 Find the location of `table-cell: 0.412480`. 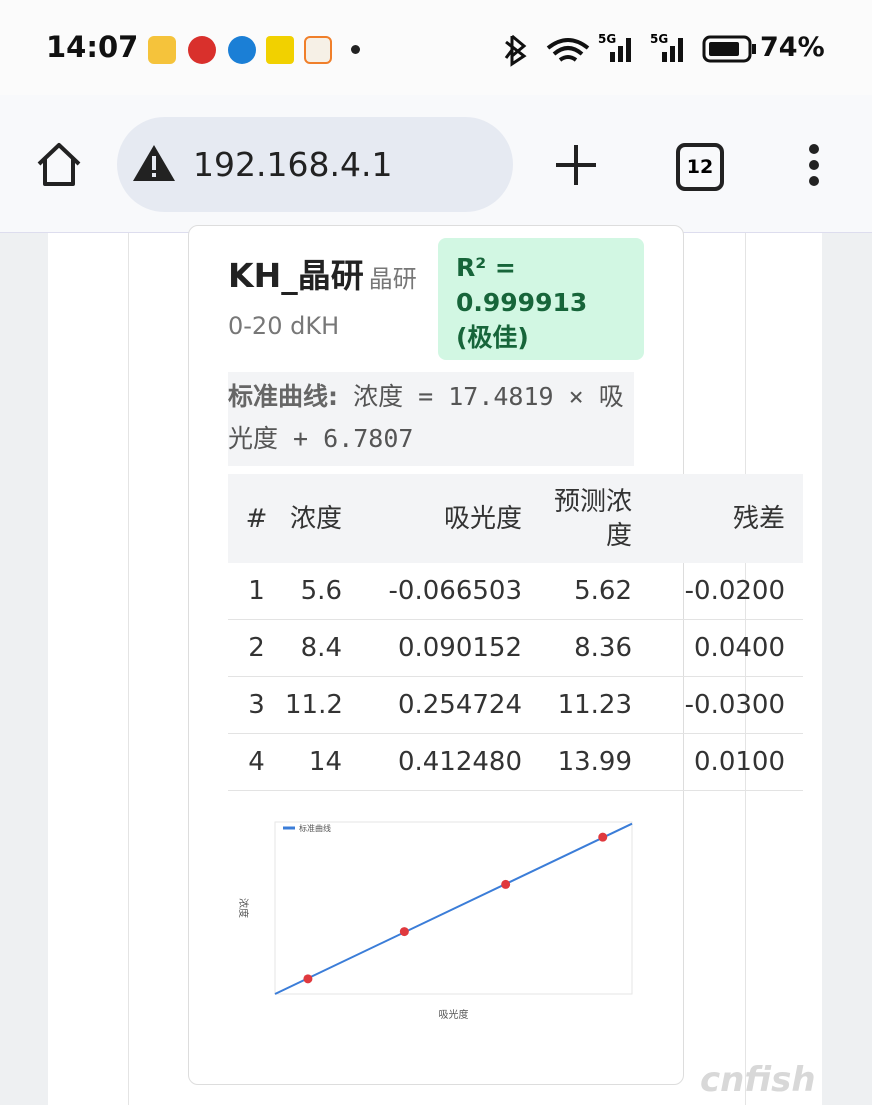

table-cell: 0.412480 is located at coordinates (450, 762).